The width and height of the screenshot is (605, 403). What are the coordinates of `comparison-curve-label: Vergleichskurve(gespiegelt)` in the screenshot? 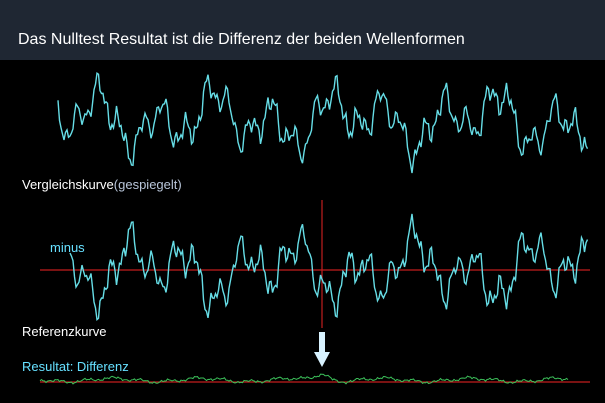 It's located at (102, 184).